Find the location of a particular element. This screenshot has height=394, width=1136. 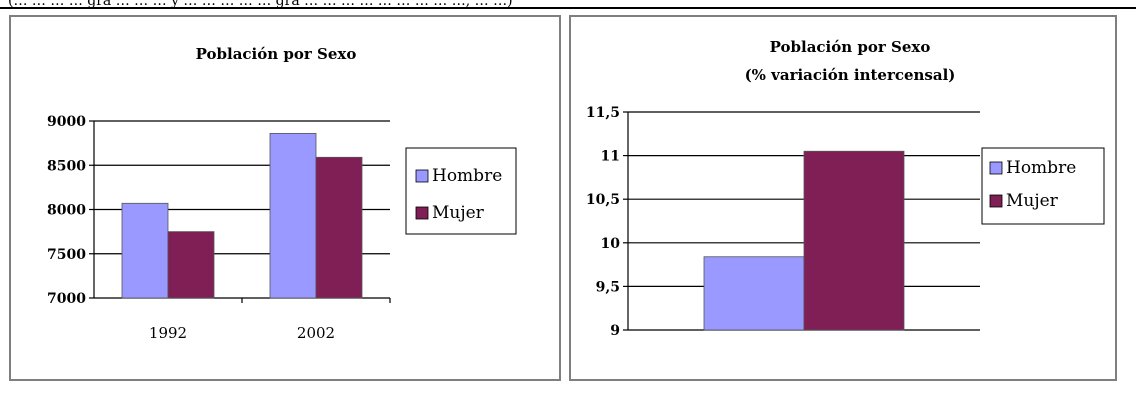

y-tick-label: 7000 is located at coordinates (66, 299).